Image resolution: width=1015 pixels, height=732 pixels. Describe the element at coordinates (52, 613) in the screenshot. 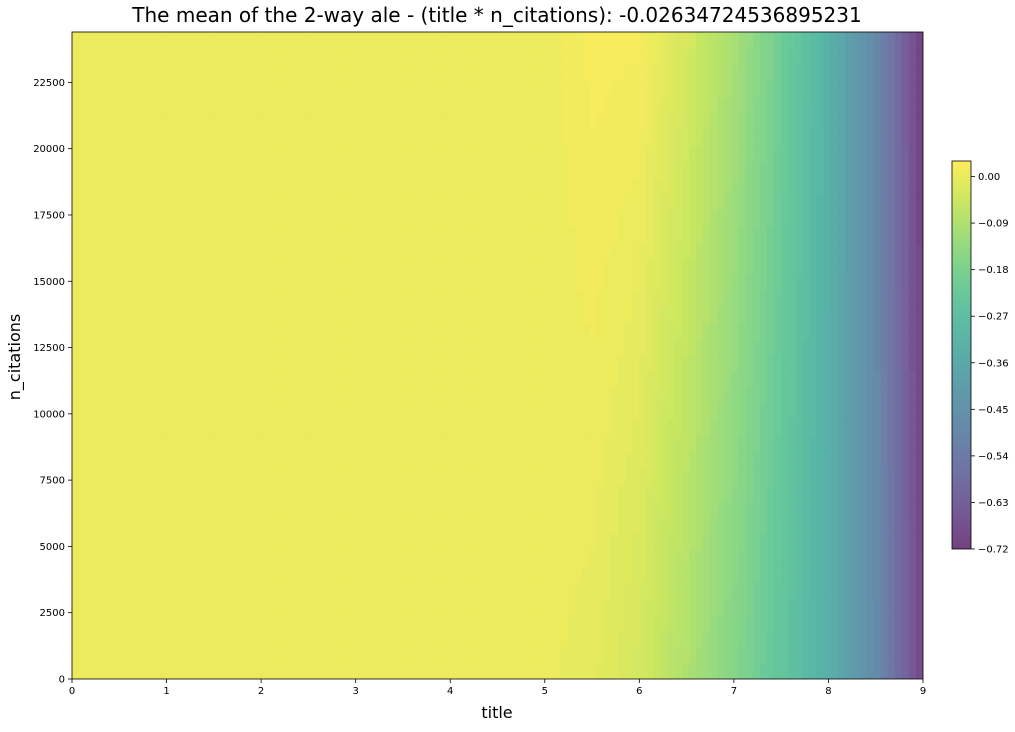

I see `y-tick-label: 2500` at that location.